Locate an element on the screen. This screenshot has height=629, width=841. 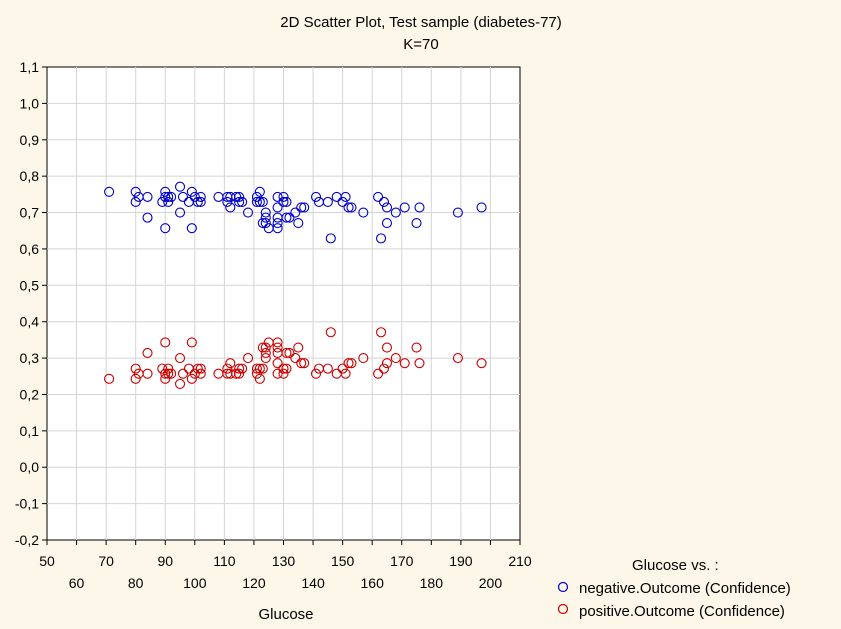
x-tick-label: 170 is located at coordinates (402, 561).